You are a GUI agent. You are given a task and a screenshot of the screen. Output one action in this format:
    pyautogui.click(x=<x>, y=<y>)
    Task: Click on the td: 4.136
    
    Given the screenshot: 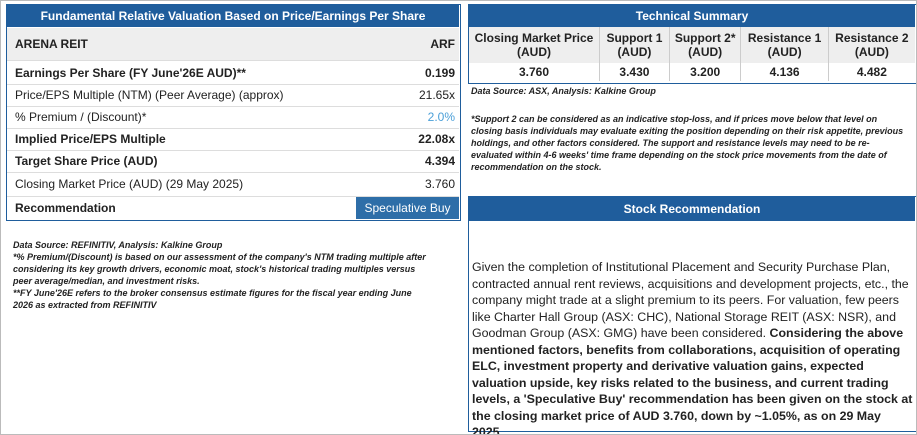 What is the action you would take?
    pyautogui.click(x=784, y=72)
    